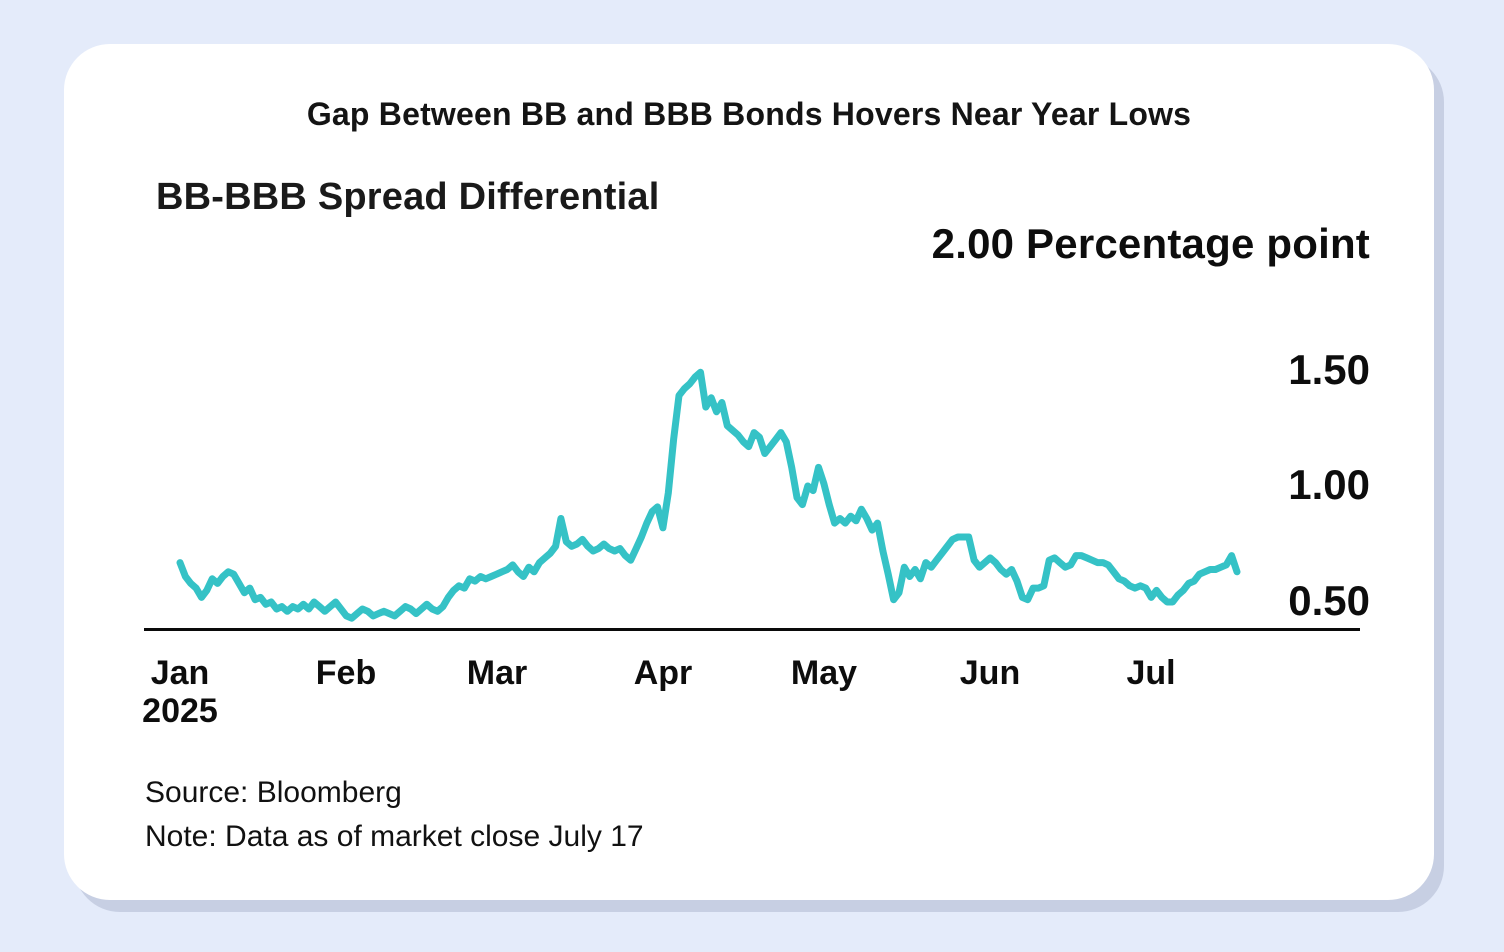  What do you see at coordinates (1329, 484) in the screenshot?
I see `y-tick-1-00: 1.00` at bounding box center [1329, 484].